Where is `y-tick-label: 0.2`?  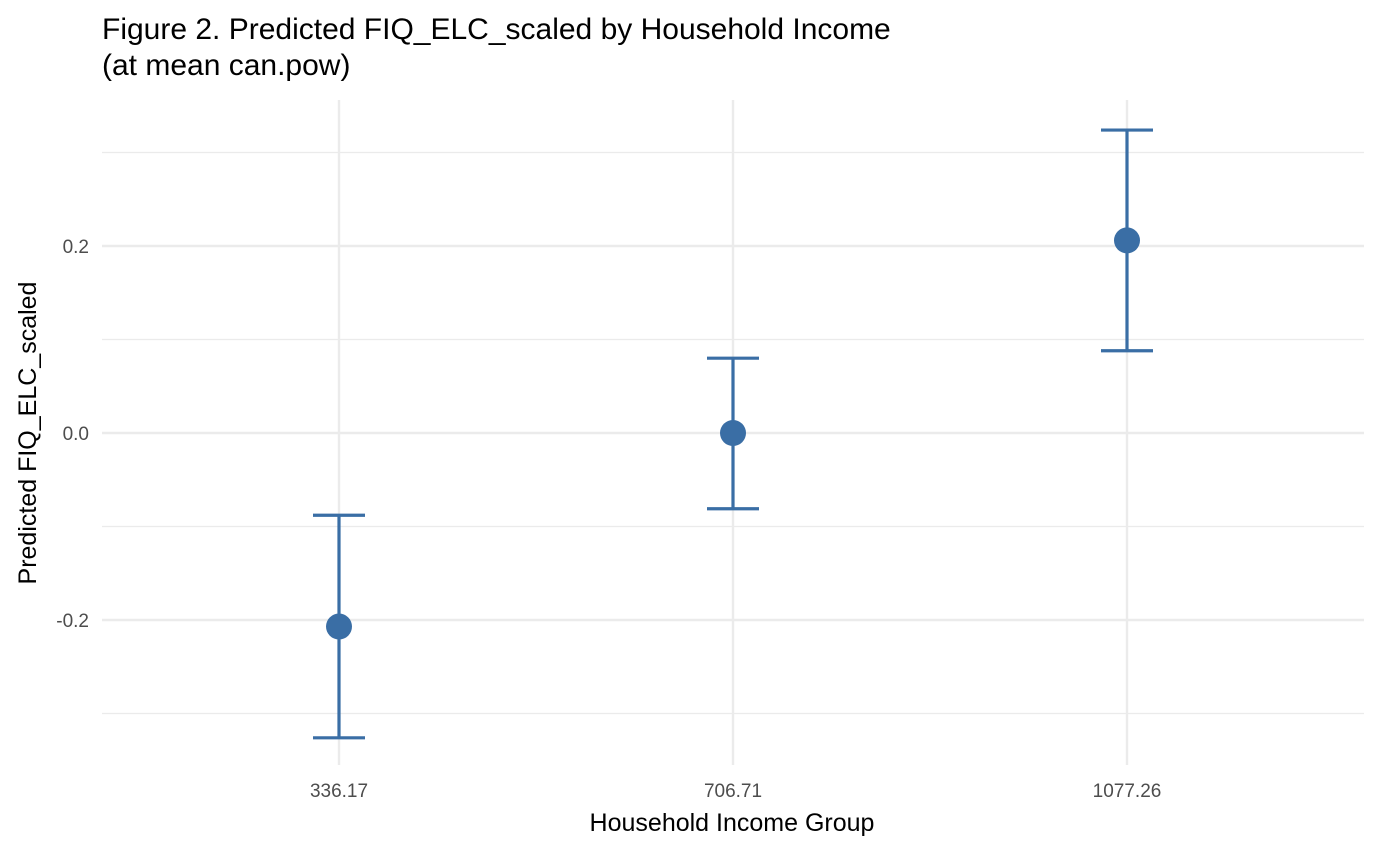 y-tick-label: 0.2 is located at coordinates (76, 247).